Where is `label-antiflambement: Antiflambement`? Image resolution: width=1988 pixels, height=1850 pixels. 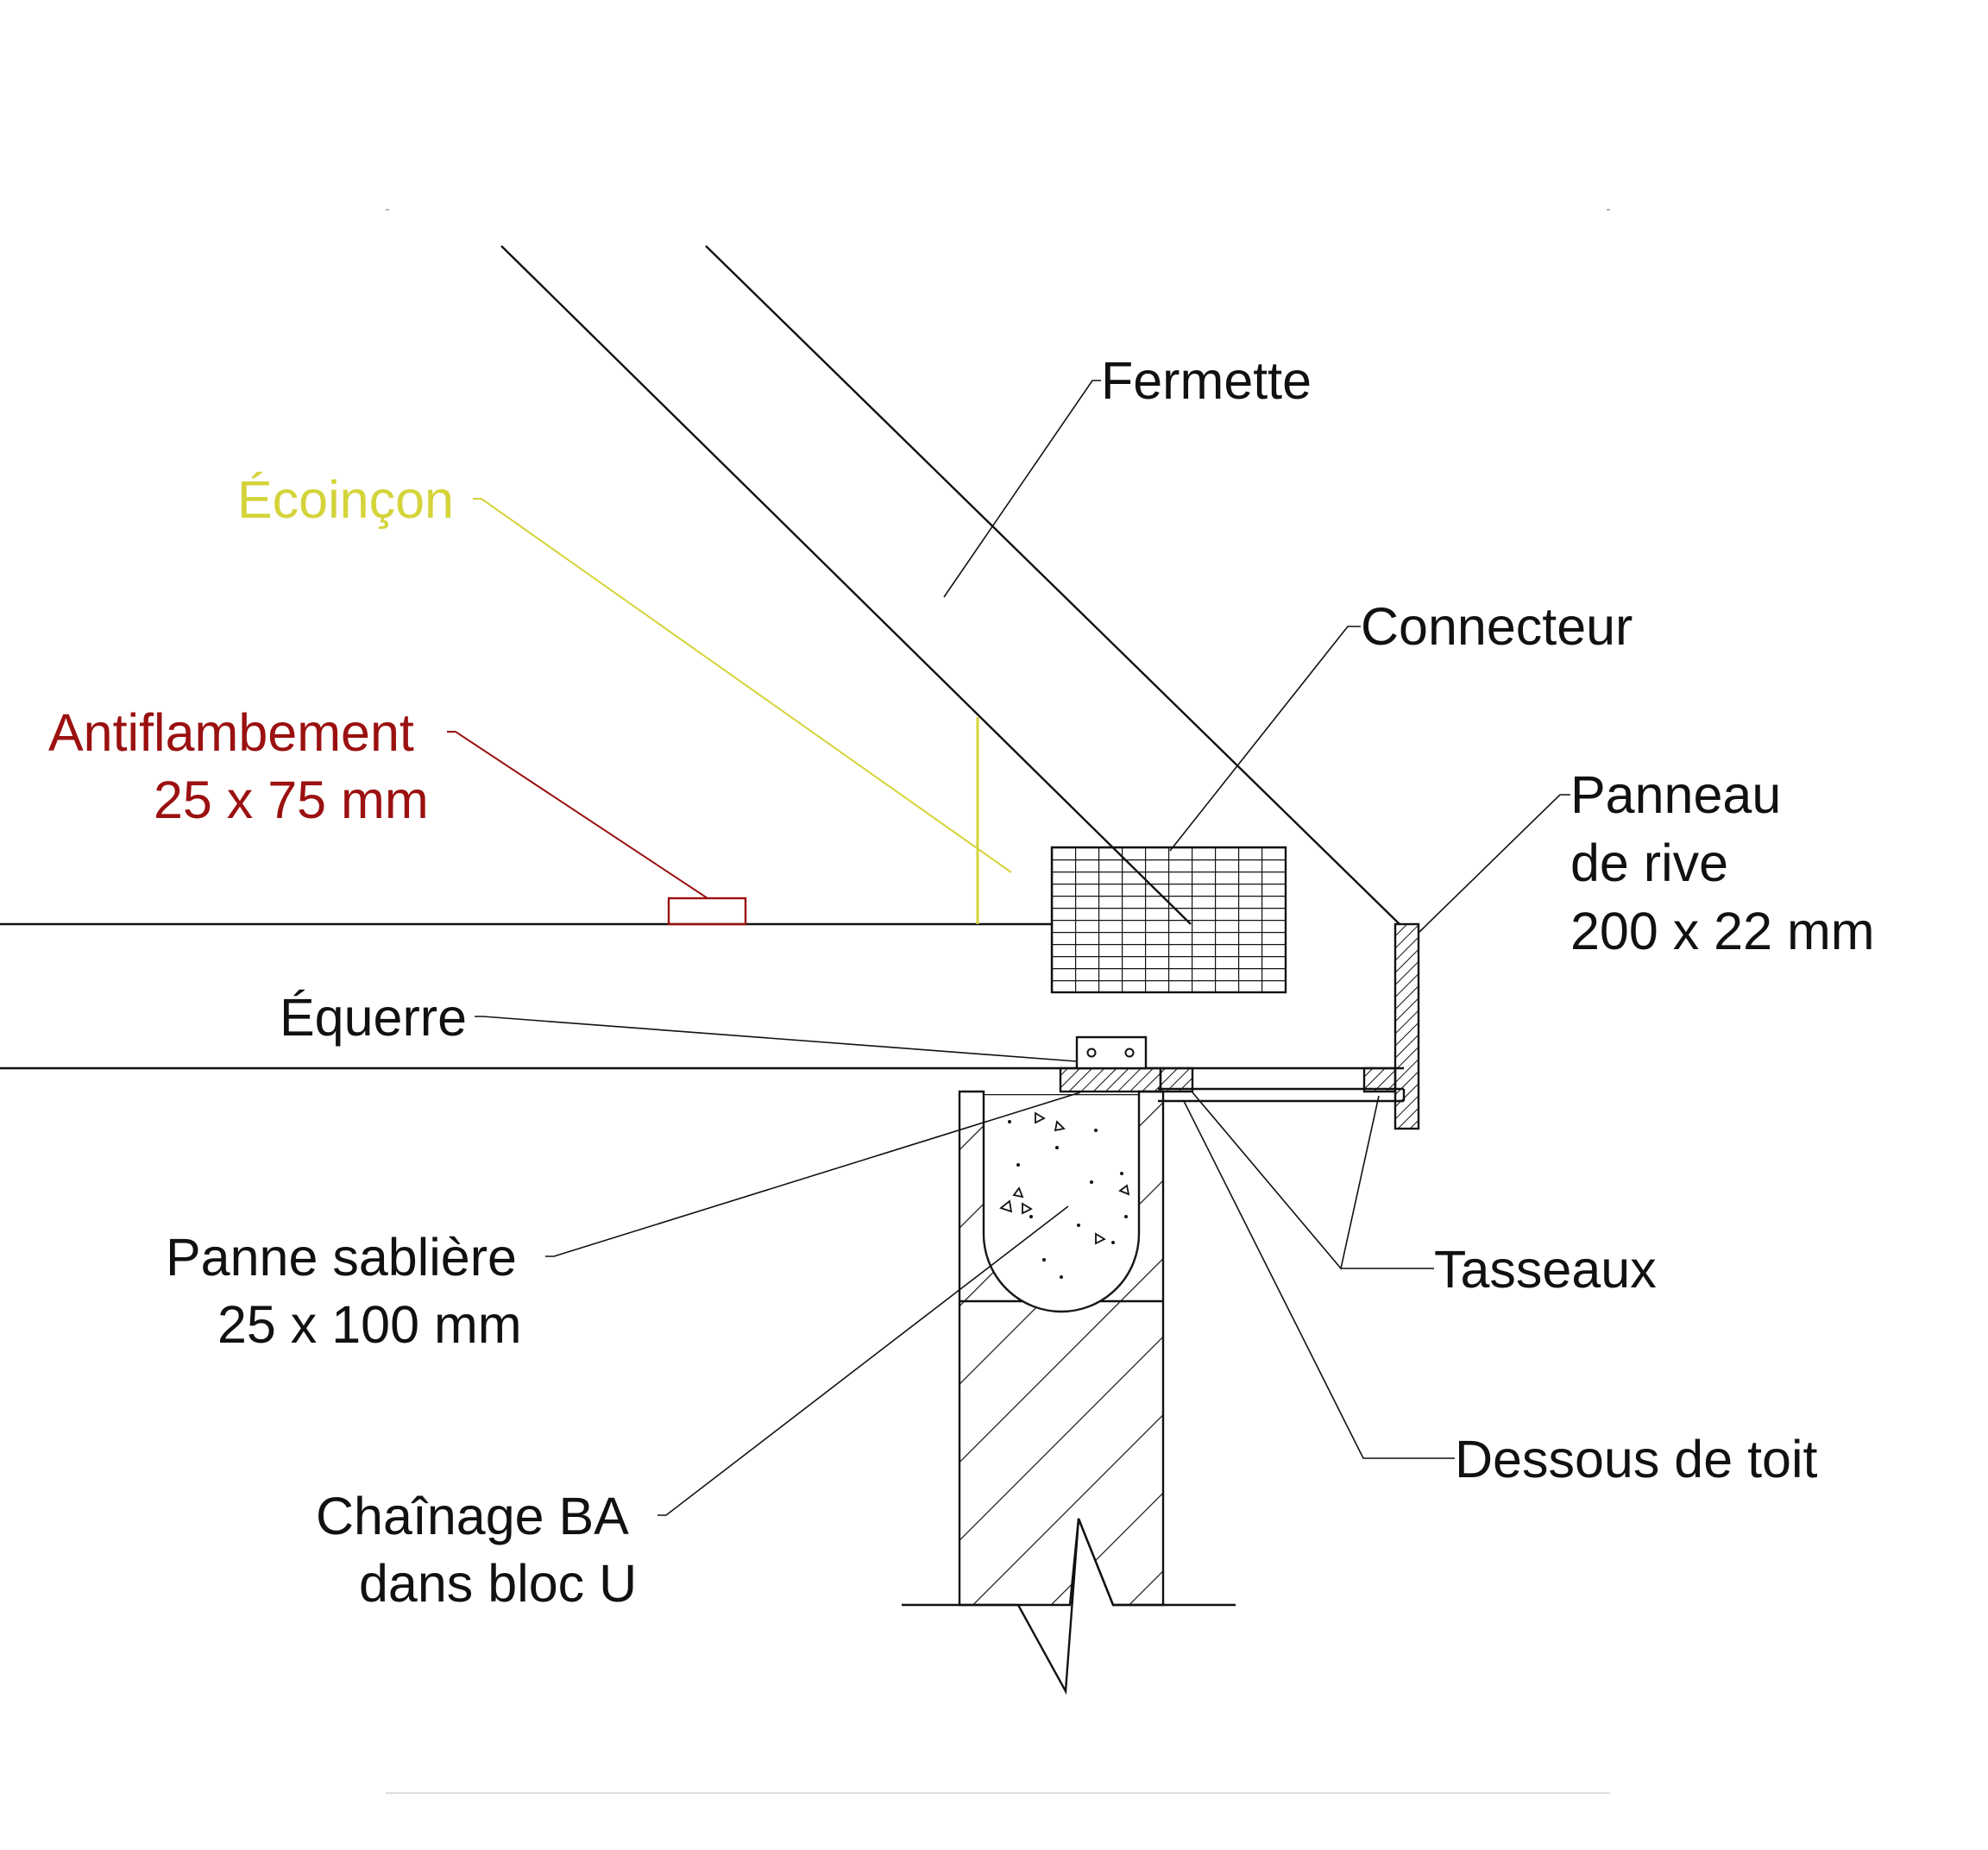 label-antiflambement: Antiflambement is located at coordinates (231, 732).